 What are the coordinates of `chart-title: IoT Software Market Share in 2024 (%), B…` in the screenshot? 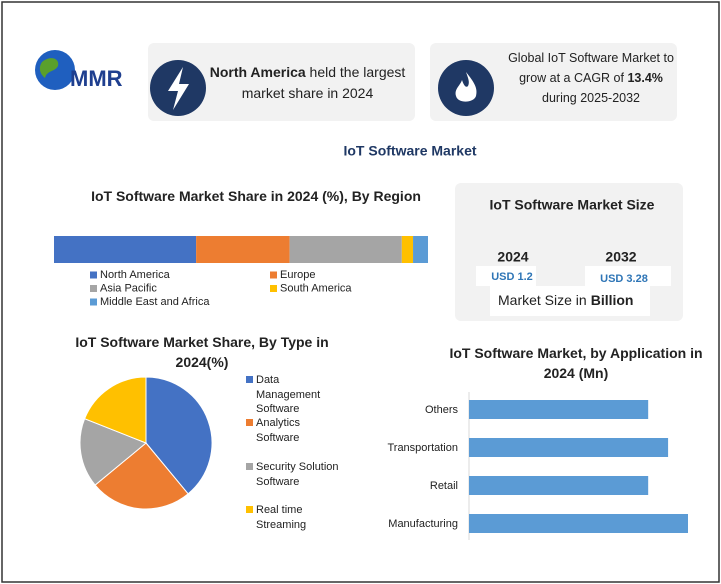 It's located at (256, 196).